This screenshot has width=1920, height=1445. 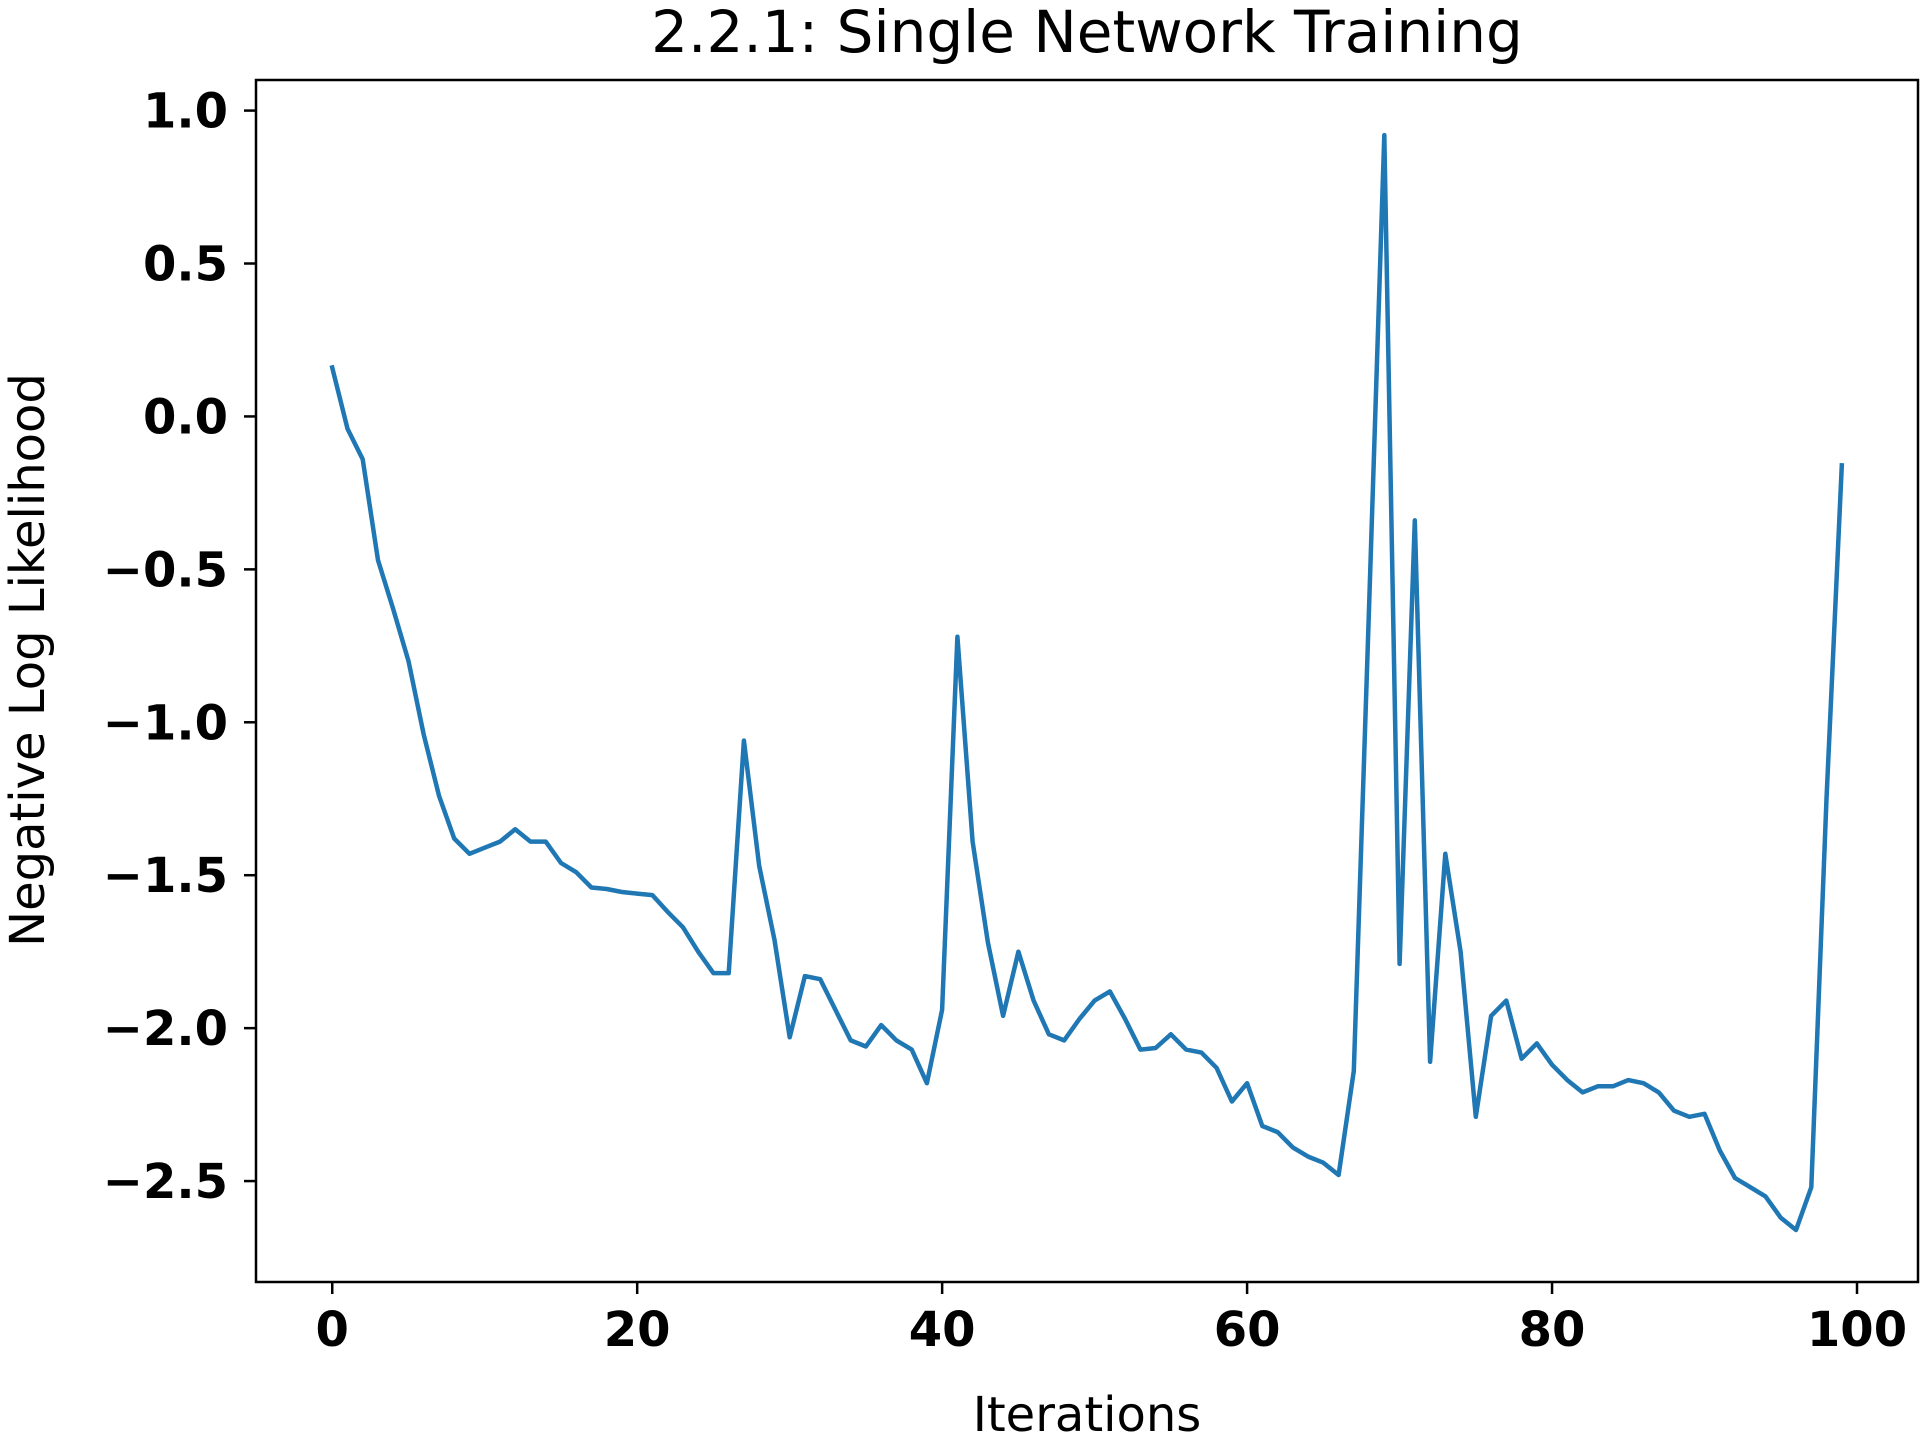 What do you see at coordinates (1552, 1330) in the screenshot?
I see `x-tick-label: 80` at bounding box center [1552, 1330].